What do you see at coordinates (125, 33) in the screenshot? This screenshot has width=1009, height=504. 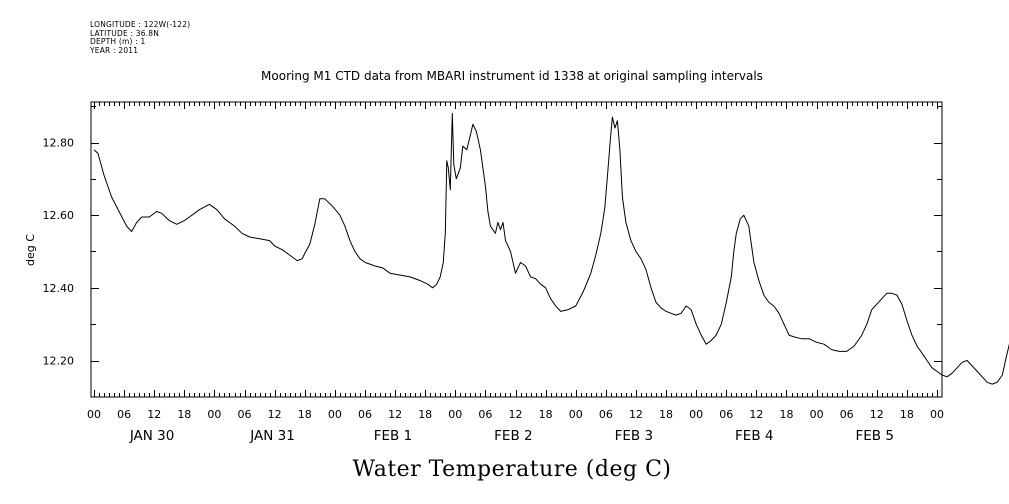 I see `latitude-text: LATITUDE : 36.8N` at bounding box center [125, 33].